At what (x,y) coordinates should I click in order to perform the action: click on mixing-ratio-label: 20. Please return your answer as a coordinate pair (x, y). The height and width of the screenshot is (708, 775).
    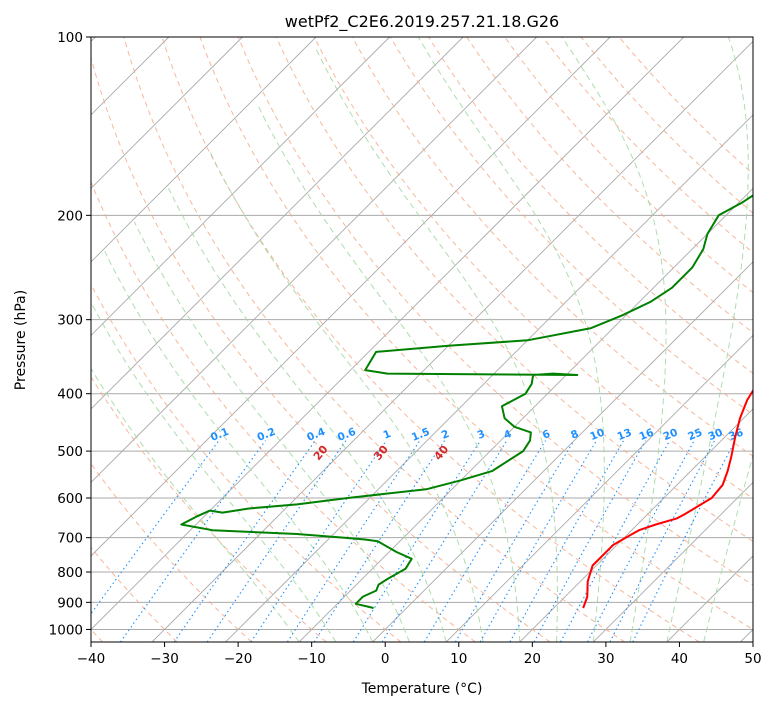
    Looking at the image, I should click on (671, 435).